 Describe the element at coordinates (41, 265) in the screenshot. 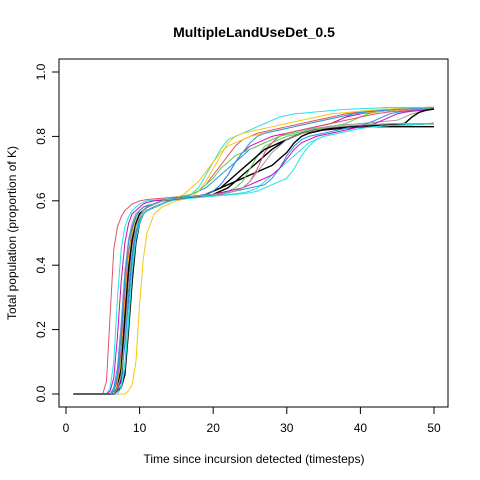

I see `y-tick-label: 0.4` at that location.